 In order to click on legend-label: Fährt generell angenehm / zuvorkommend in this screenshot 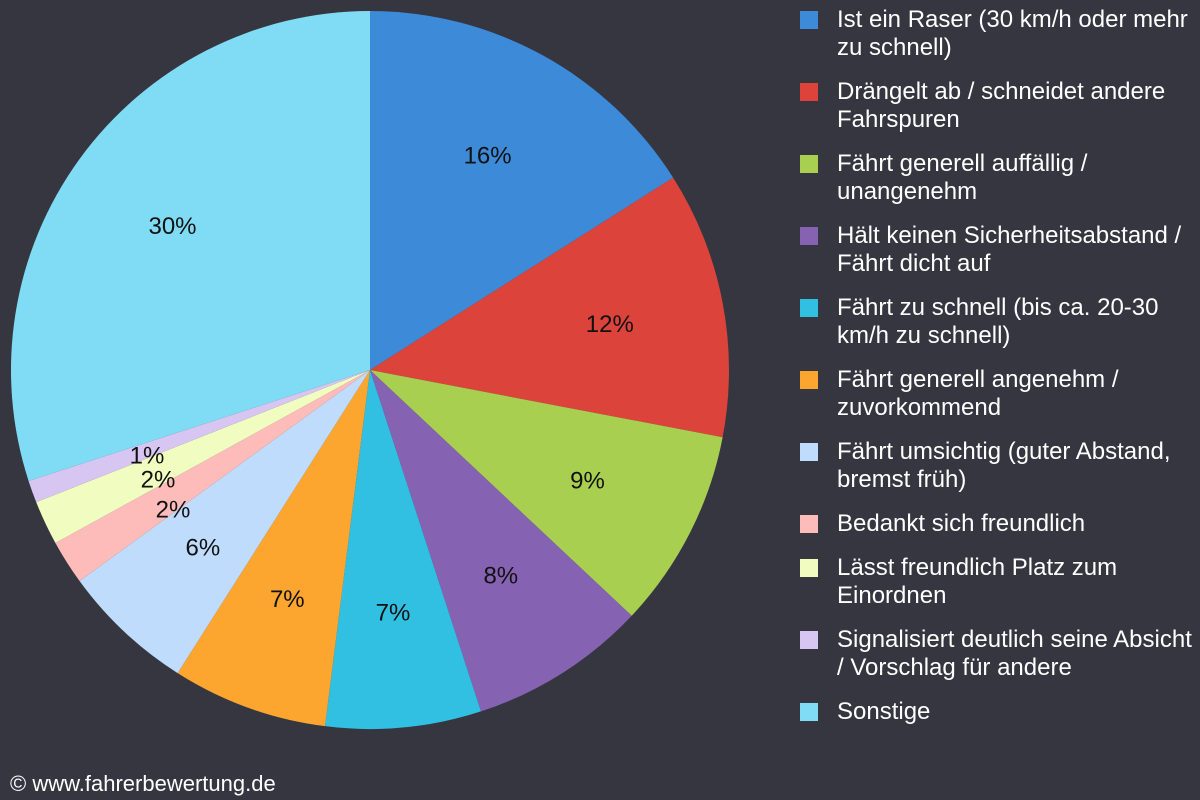, I will do `click(978, 393)`.